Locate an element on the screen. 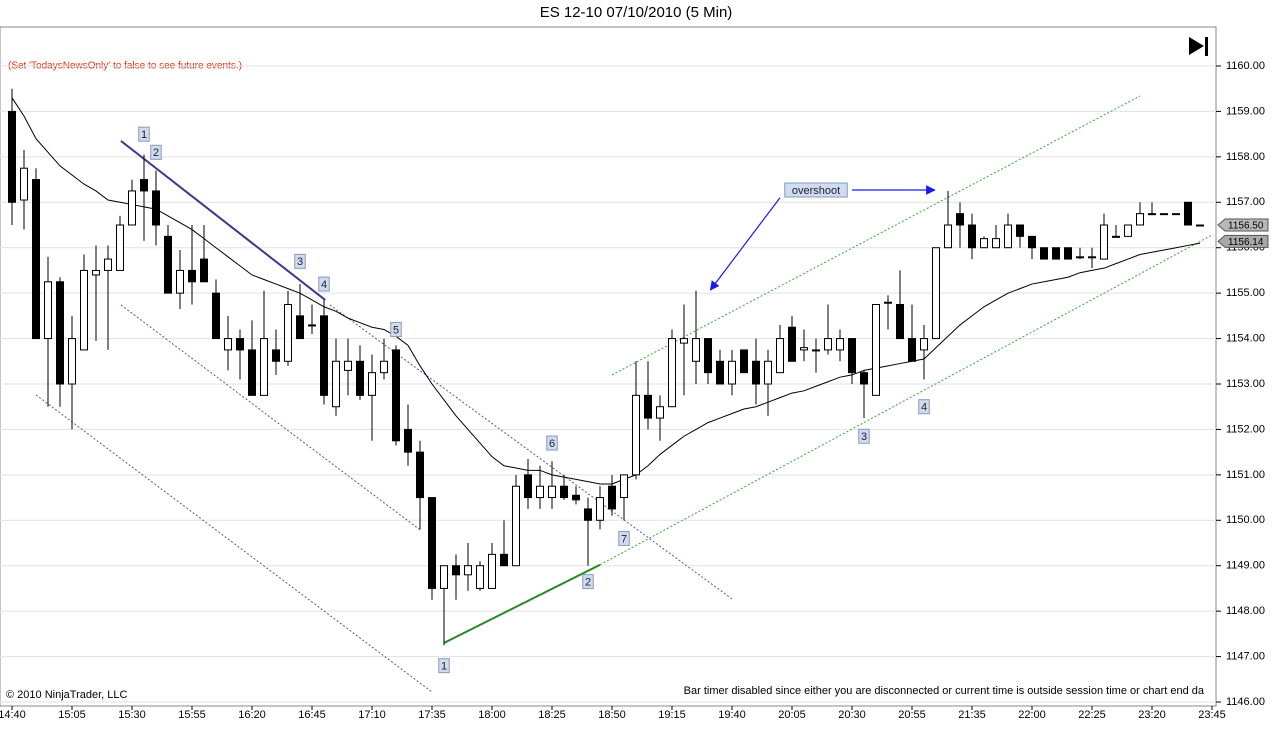  annotation-label: overshoot is located at coordinates (816, 191).